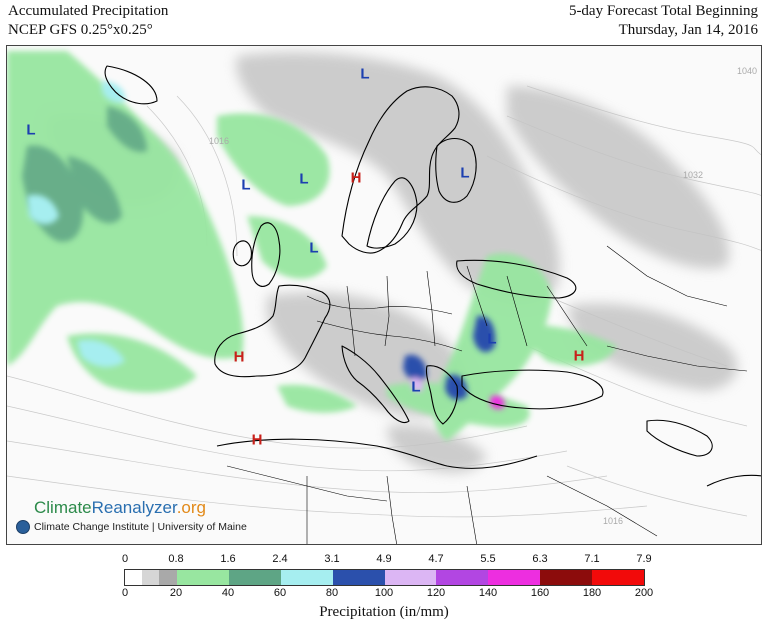 Image resolution: width=768 pixels, height=632 pixels. Describe the element at coordinates (176, 559) in the screenshot. I see `legend-inch-label: 0.8` at that location.